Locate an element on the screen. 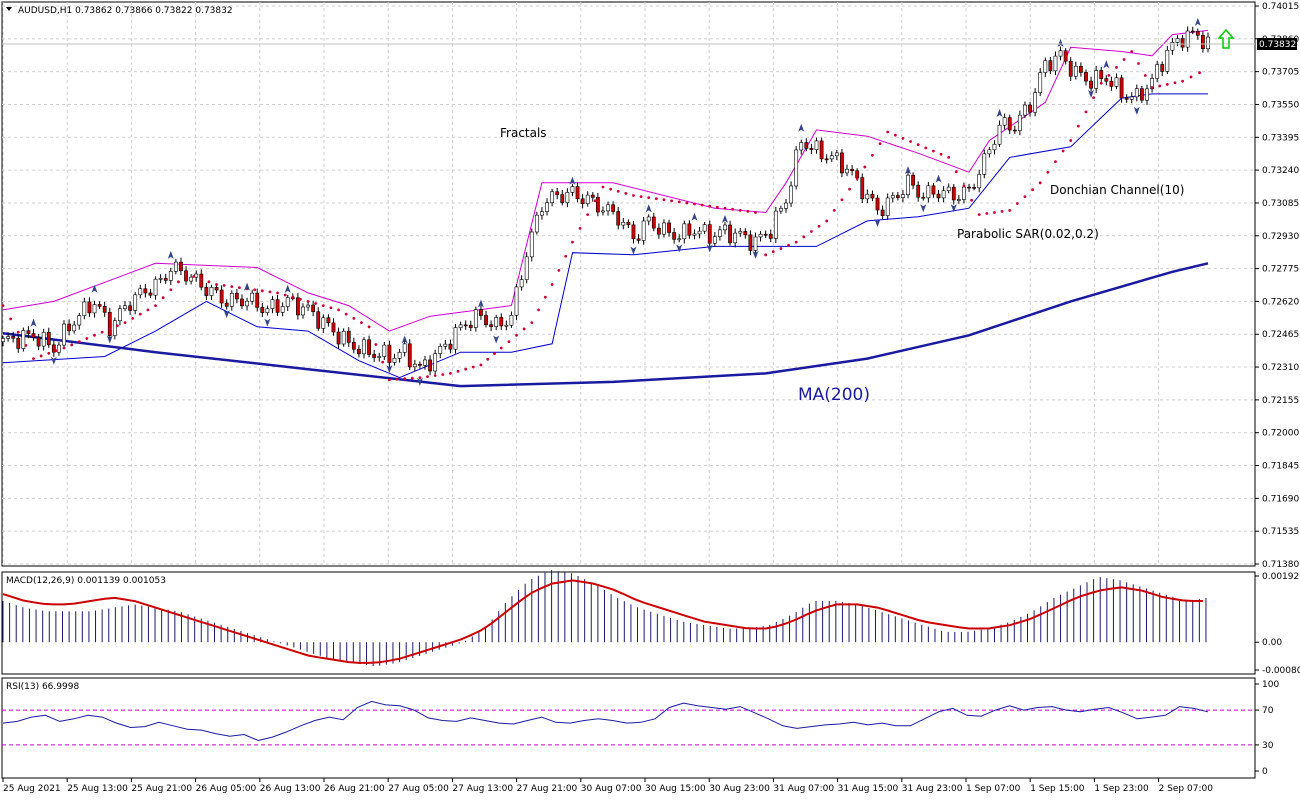  time-tick-label: 27 Aug 21:00 is located at coordinates (547, 789).